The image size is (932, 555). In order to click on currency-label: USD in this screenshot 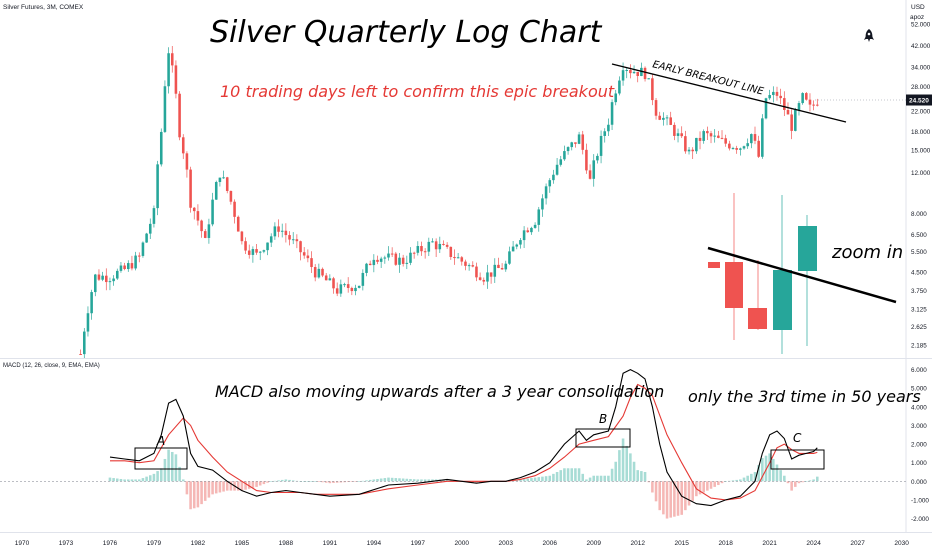, I will do `click(918, 7)`.